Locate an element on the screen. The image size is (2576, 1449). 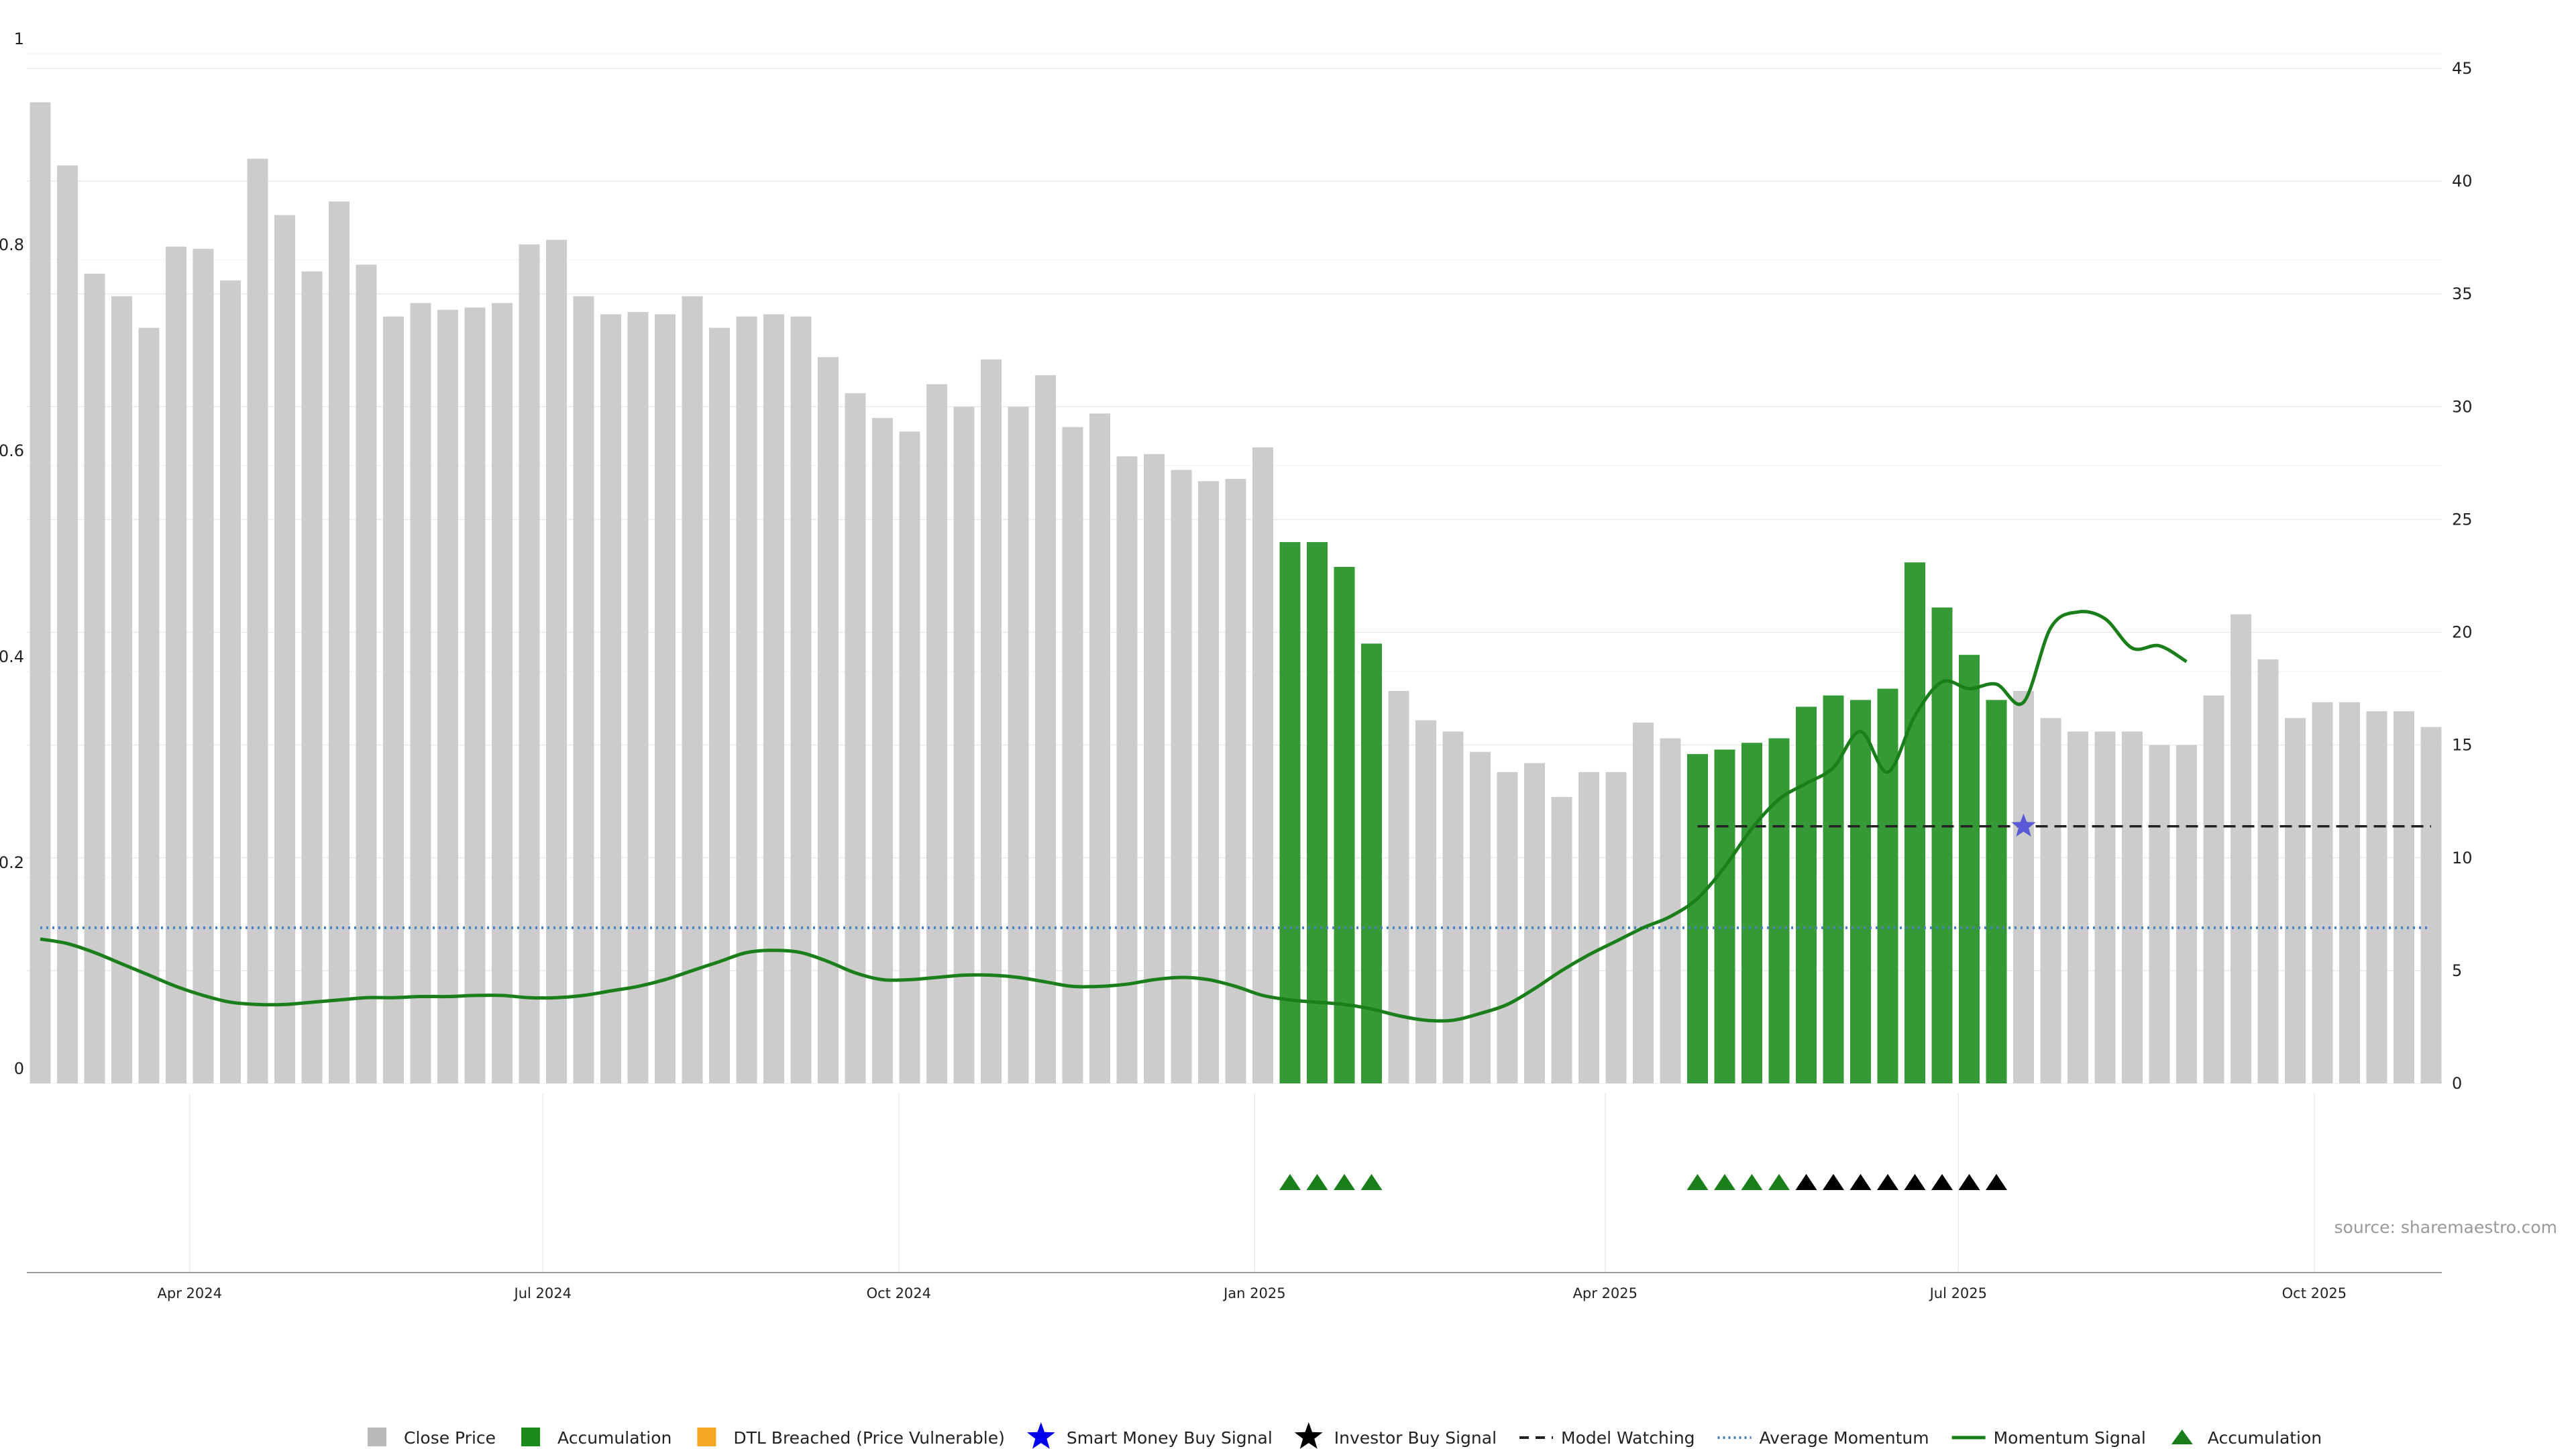
legend-item: Momentum Signal is located at coordinates (2048, 1438).